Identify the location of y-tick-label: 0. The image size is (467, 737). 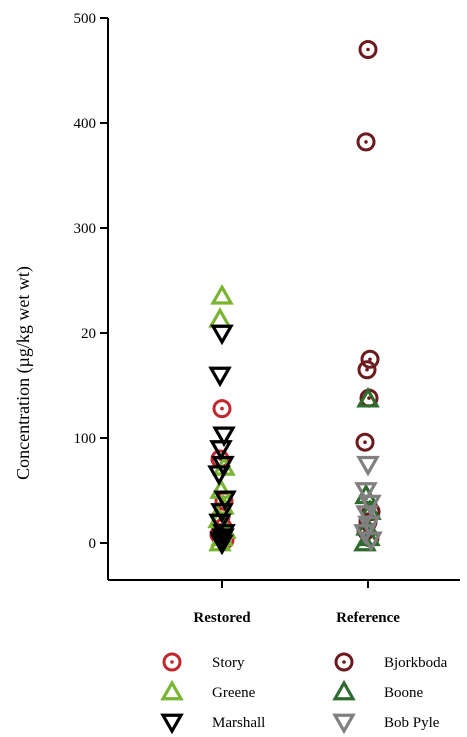
(93, 544).